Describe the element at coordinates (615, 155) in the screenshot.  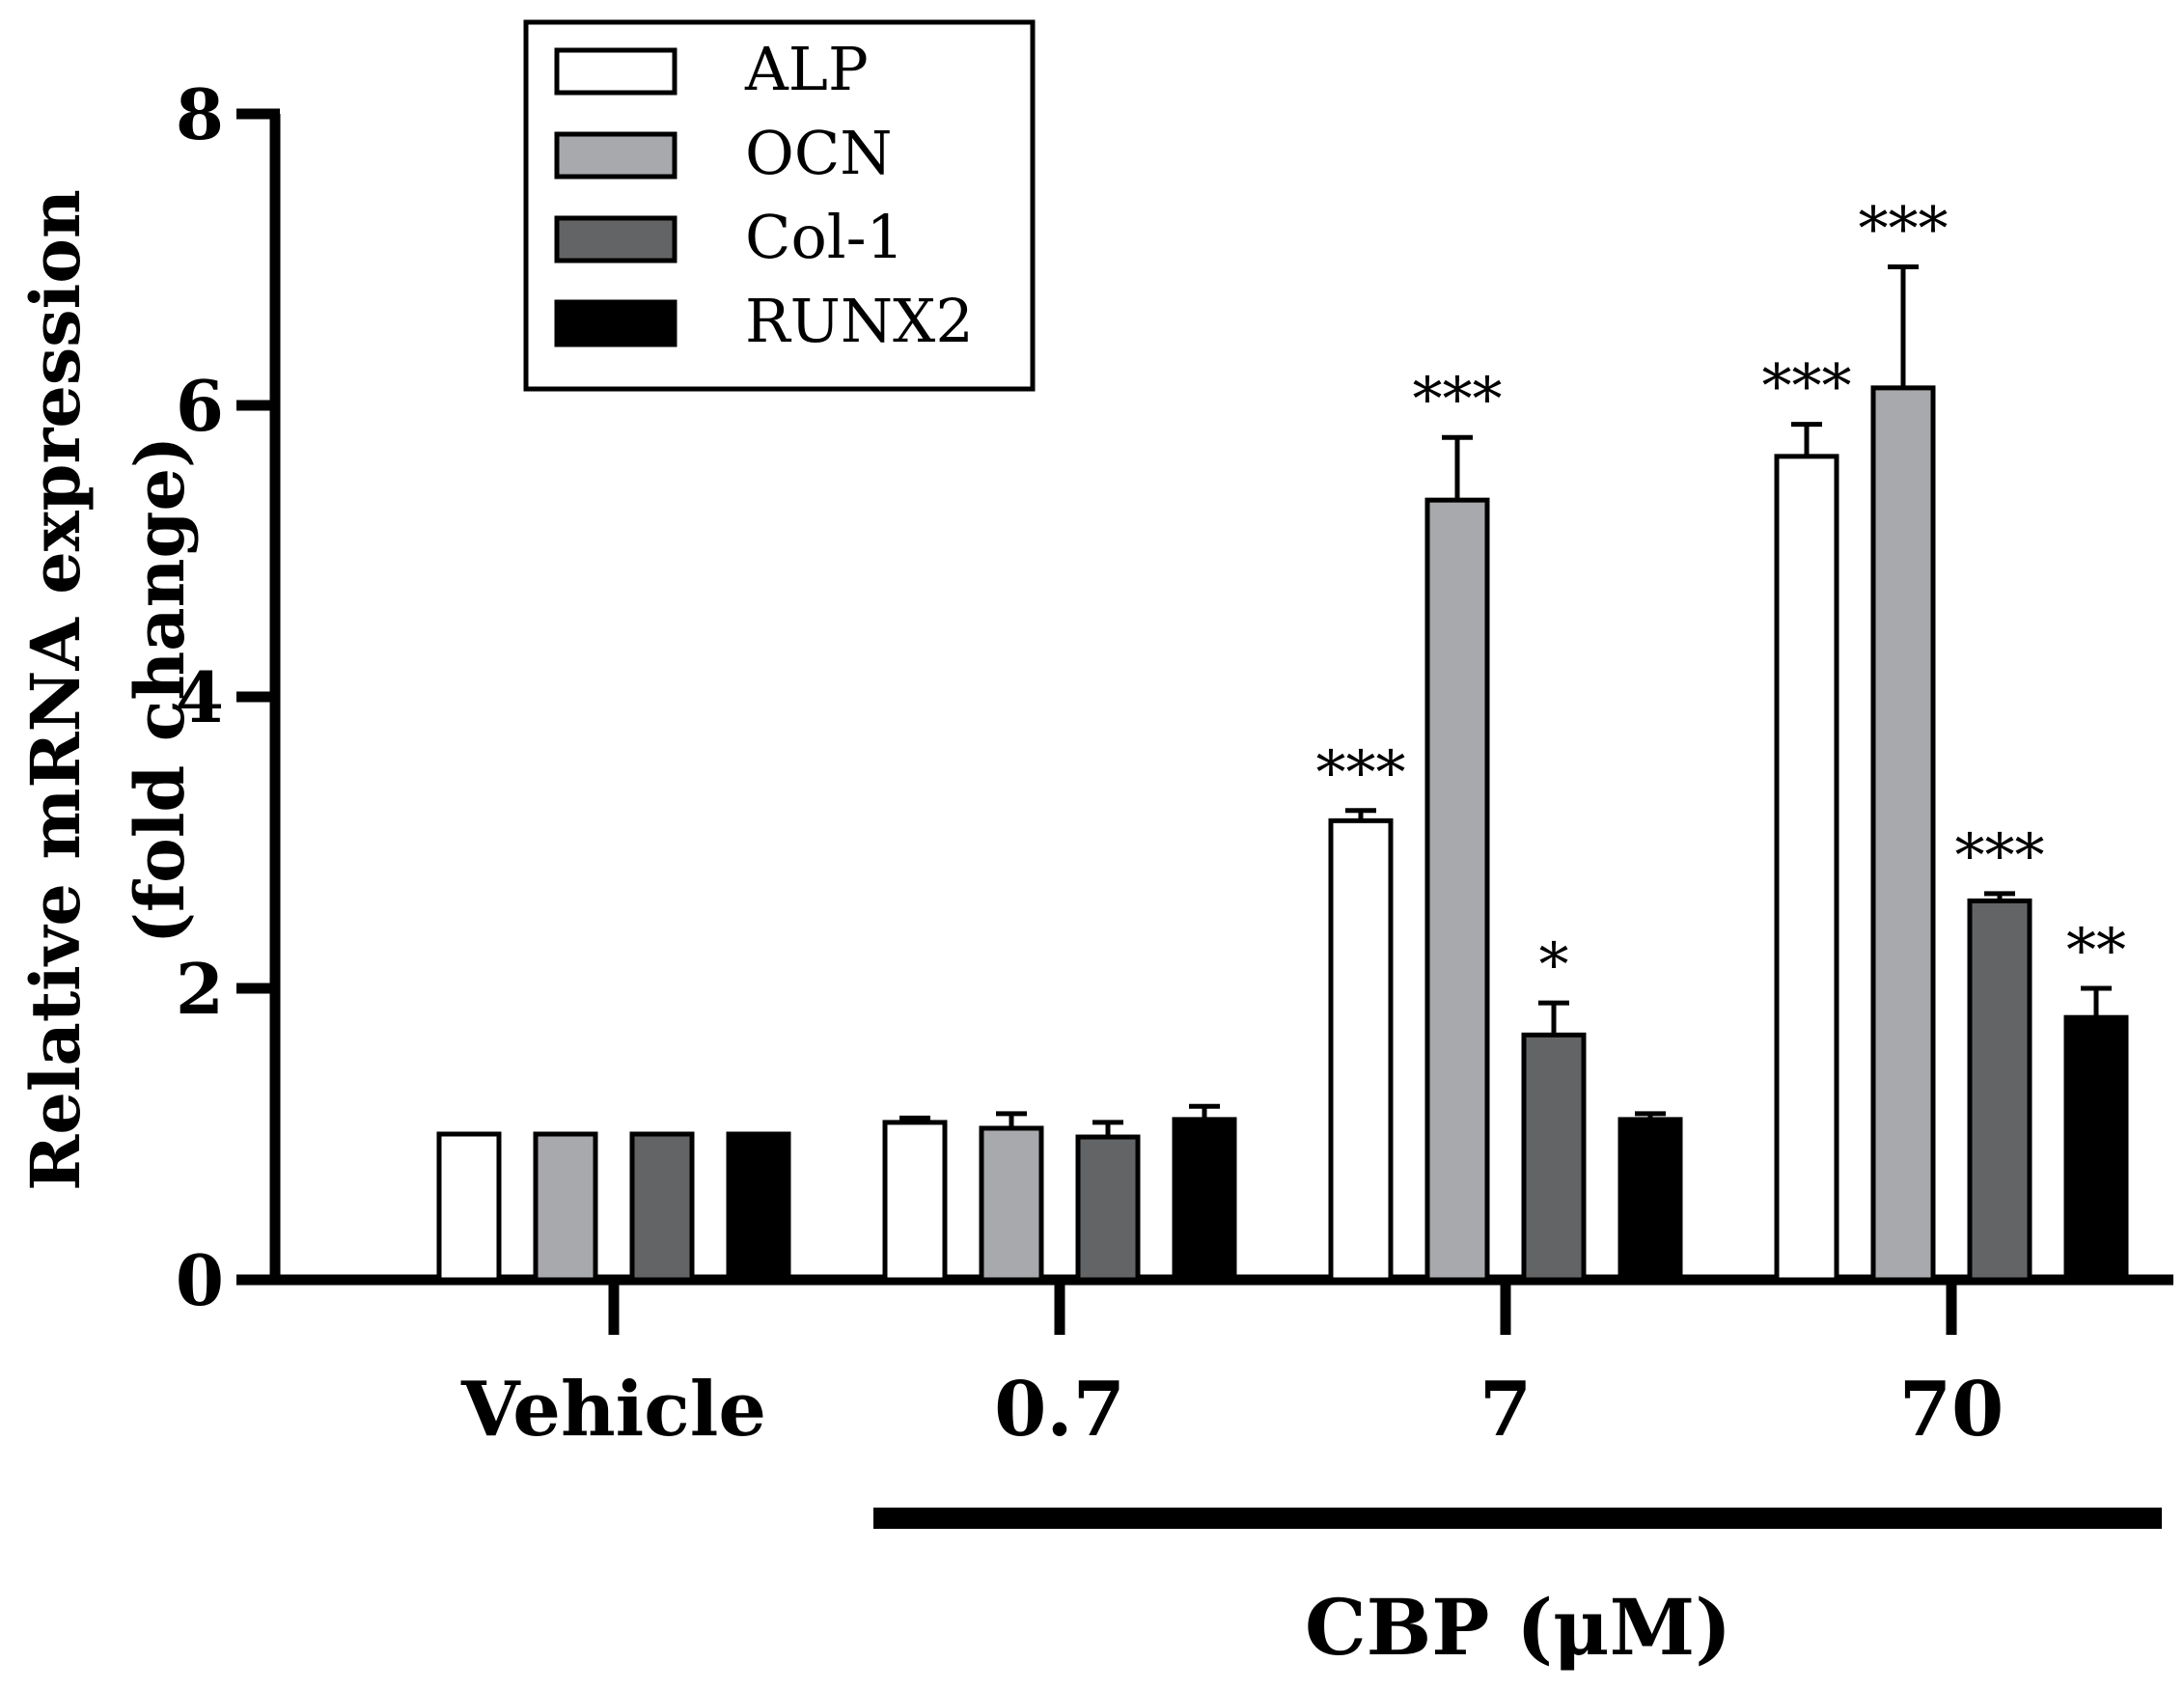
I see `legend-swatch-ocn` at that location.